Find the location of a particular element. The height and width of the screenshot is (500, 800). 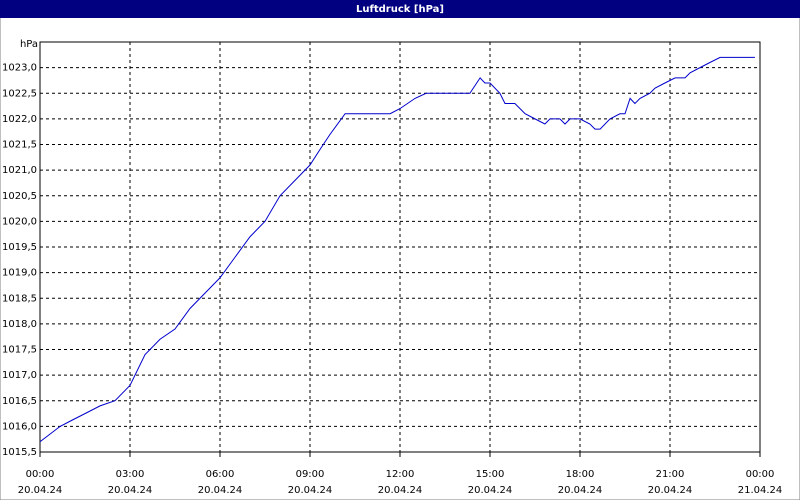

x-tick-label: 06:00 is located at coordinates (220, 474).